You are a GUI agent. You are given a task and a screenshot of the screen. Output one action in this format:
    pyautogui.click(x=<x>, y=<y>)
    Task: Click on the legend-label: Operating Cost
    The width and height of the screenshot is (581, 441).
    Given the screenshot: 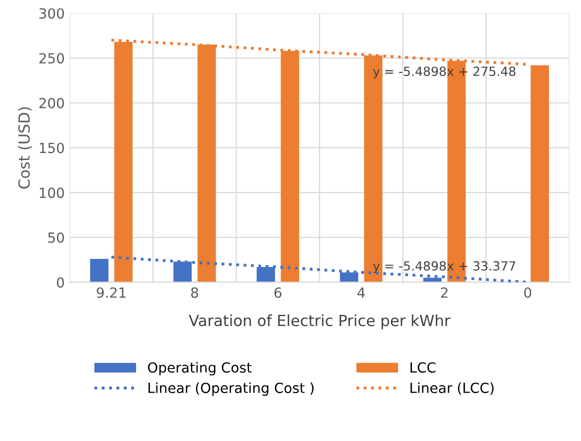 What is the action you would take?
    pyautogui.click(x=200, y=369)
    